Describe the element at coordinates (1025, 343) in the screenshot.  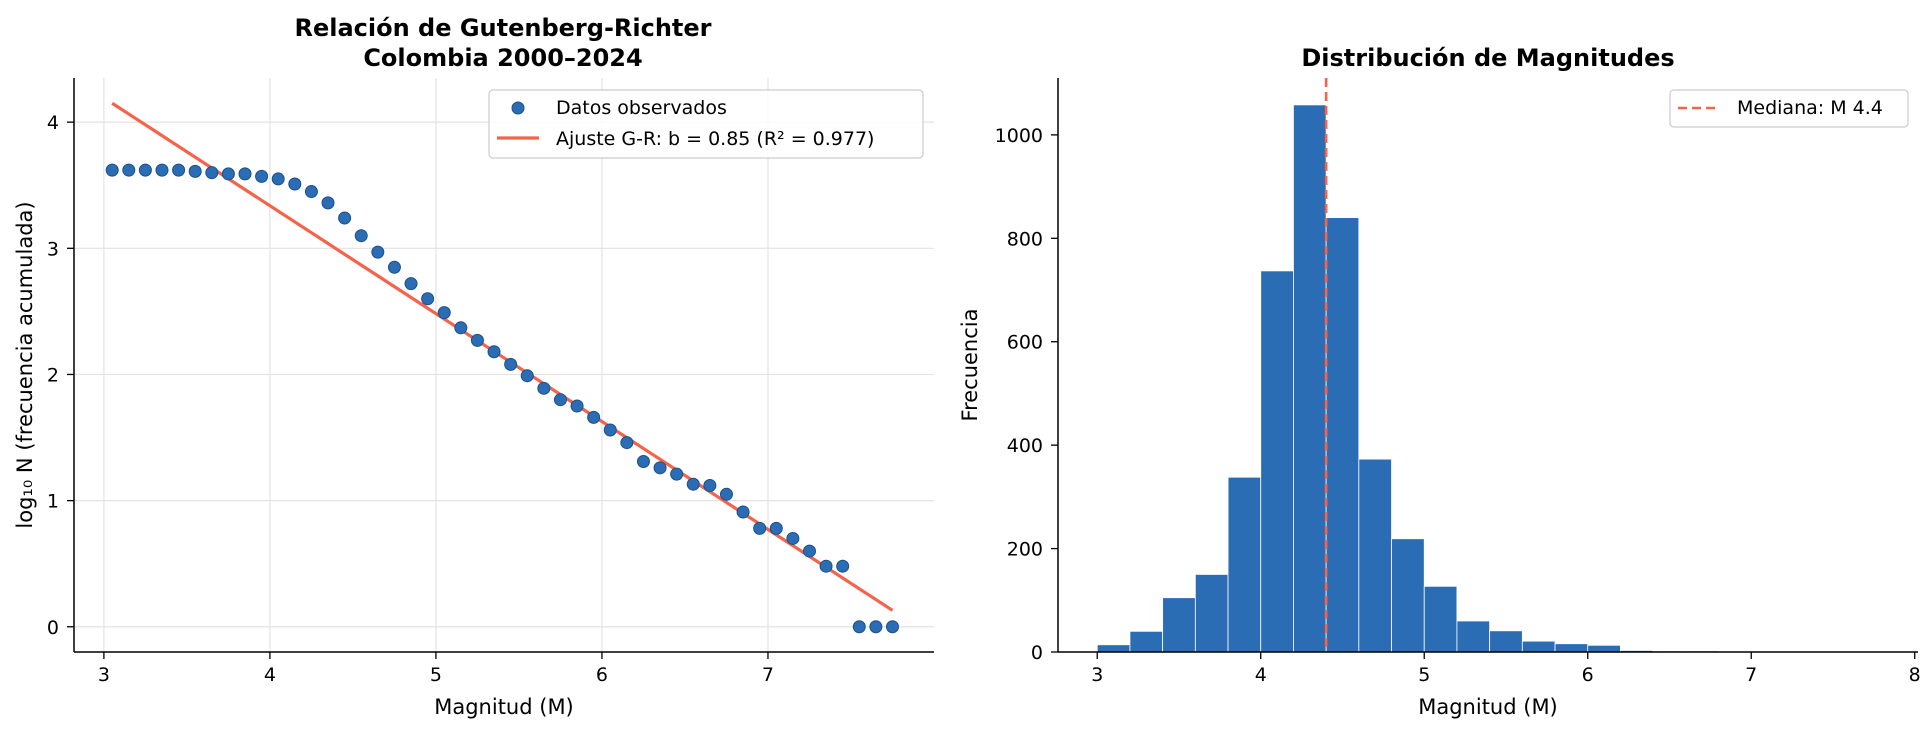
I see `right-y-tick-label: 600` at that location.